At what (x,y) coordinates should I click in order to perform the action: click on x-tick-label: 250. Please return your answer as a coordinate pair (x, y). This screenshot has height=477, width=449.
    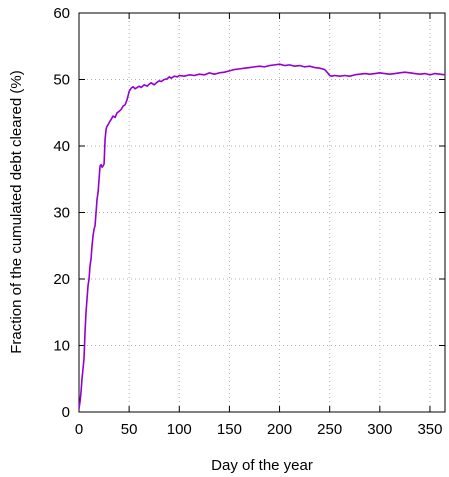
    Looking at the image, I should click on (329, 429).